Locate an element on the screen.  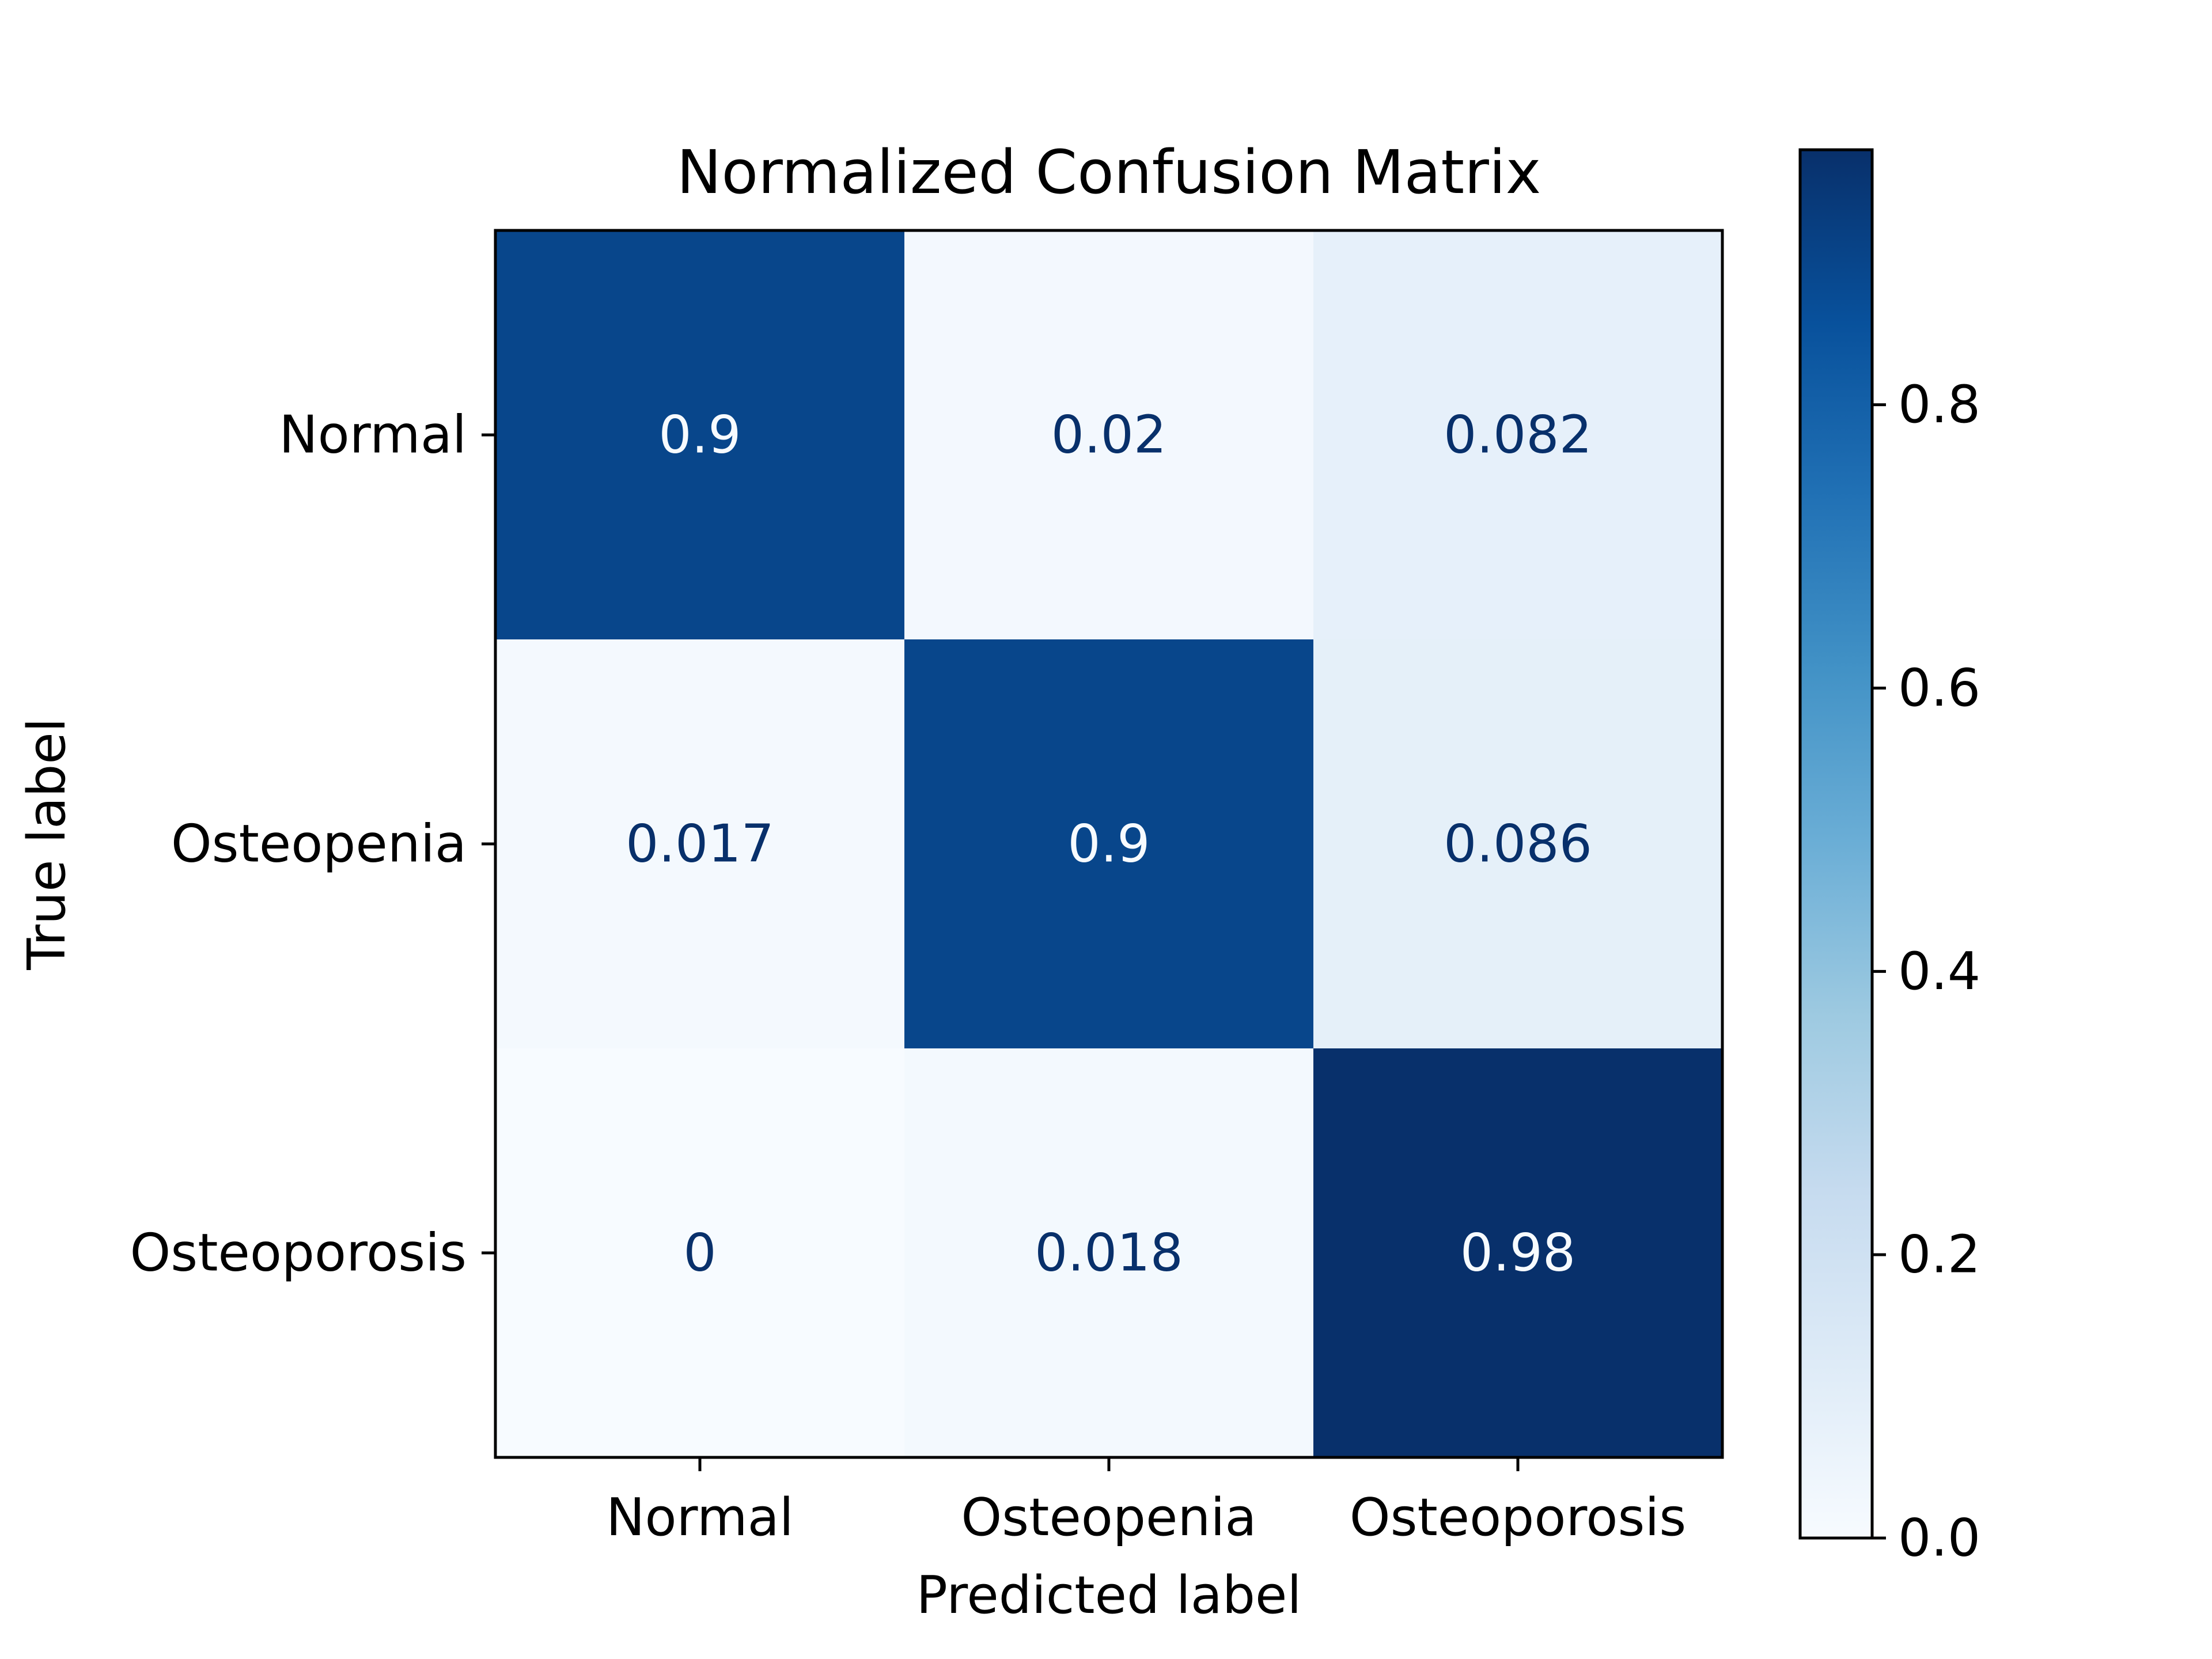
cell-value-label: 0 is located at coordinates (699, 1253).